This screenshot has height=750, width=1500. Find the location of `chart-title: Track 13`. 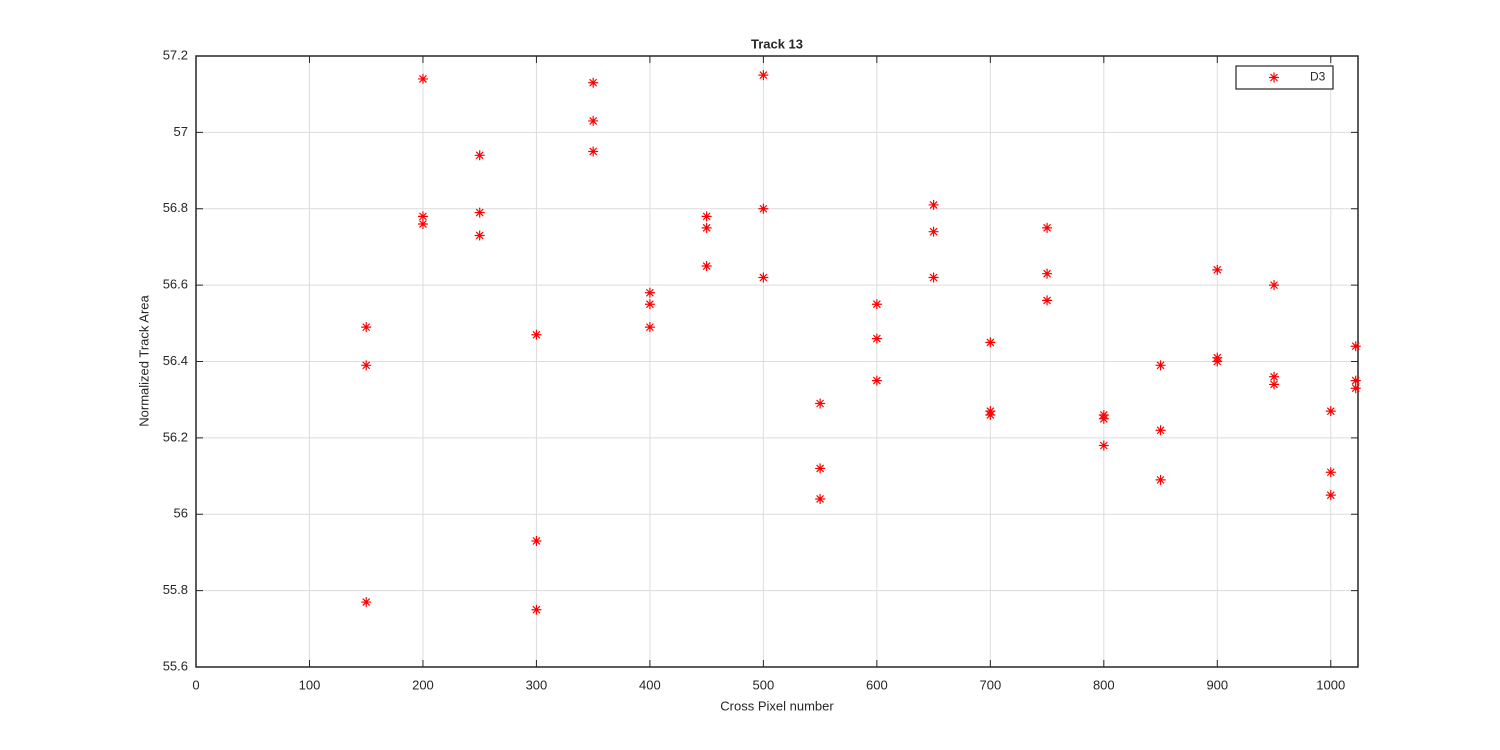

chart-title: Track 13 is located at coordinates (777, 43).